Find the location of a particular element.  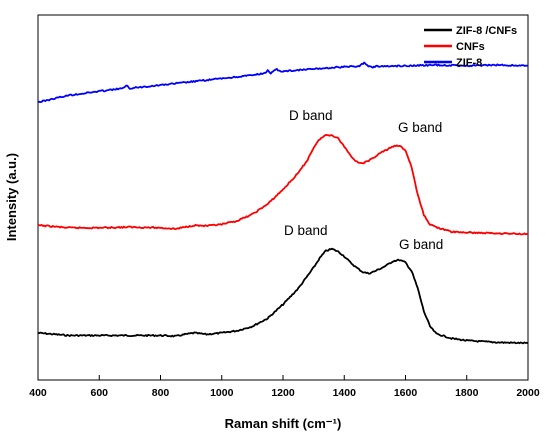

legend-label-cnfs: CNFs is located at coordinates (470, 47).